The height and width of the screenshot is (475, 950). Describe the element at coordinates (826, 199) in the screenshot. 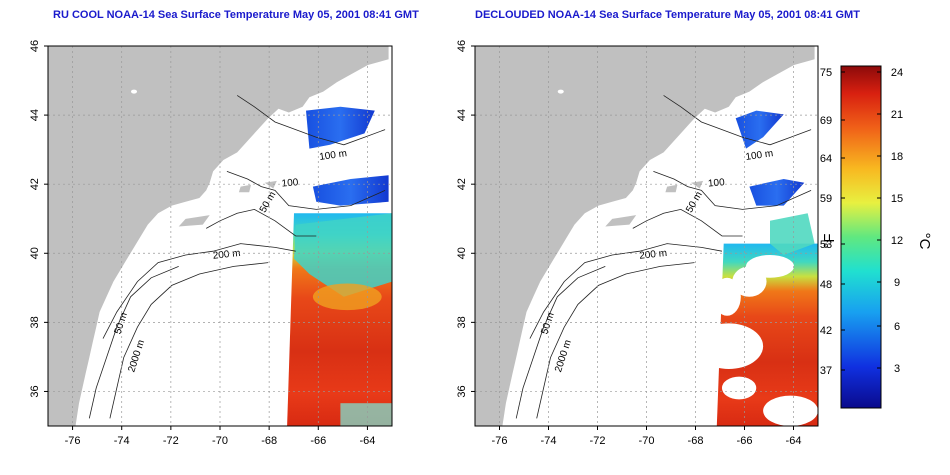

I see `fahrenheit-tick-label: 59` at that location.